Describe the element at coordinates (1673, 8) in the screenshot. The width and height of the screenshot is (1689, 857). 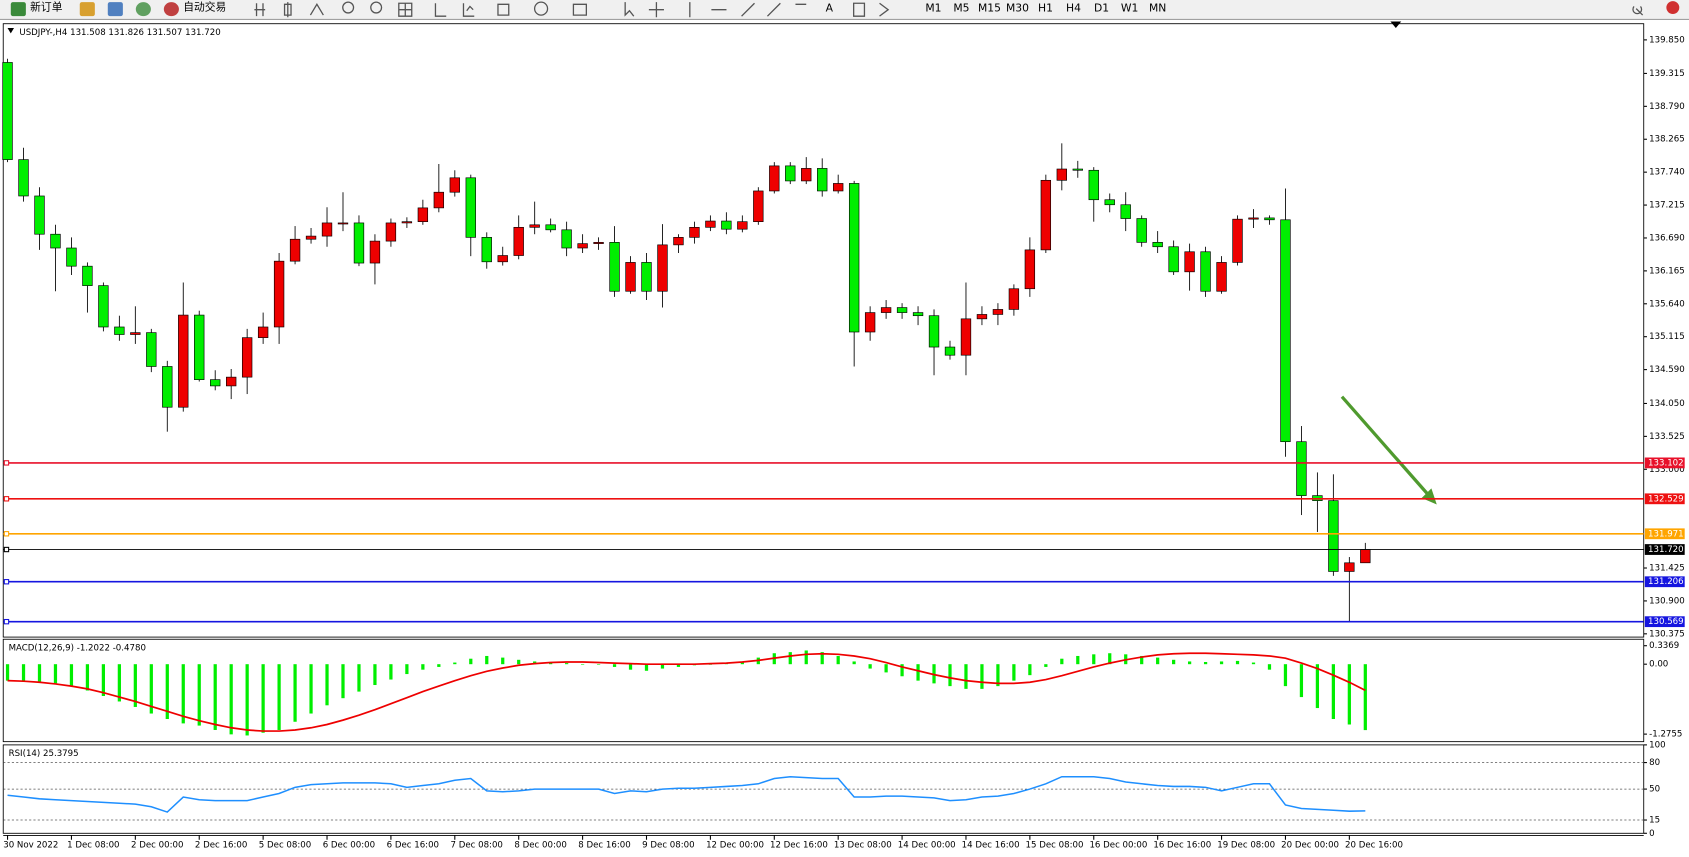
I see `alert-icon` at that location.